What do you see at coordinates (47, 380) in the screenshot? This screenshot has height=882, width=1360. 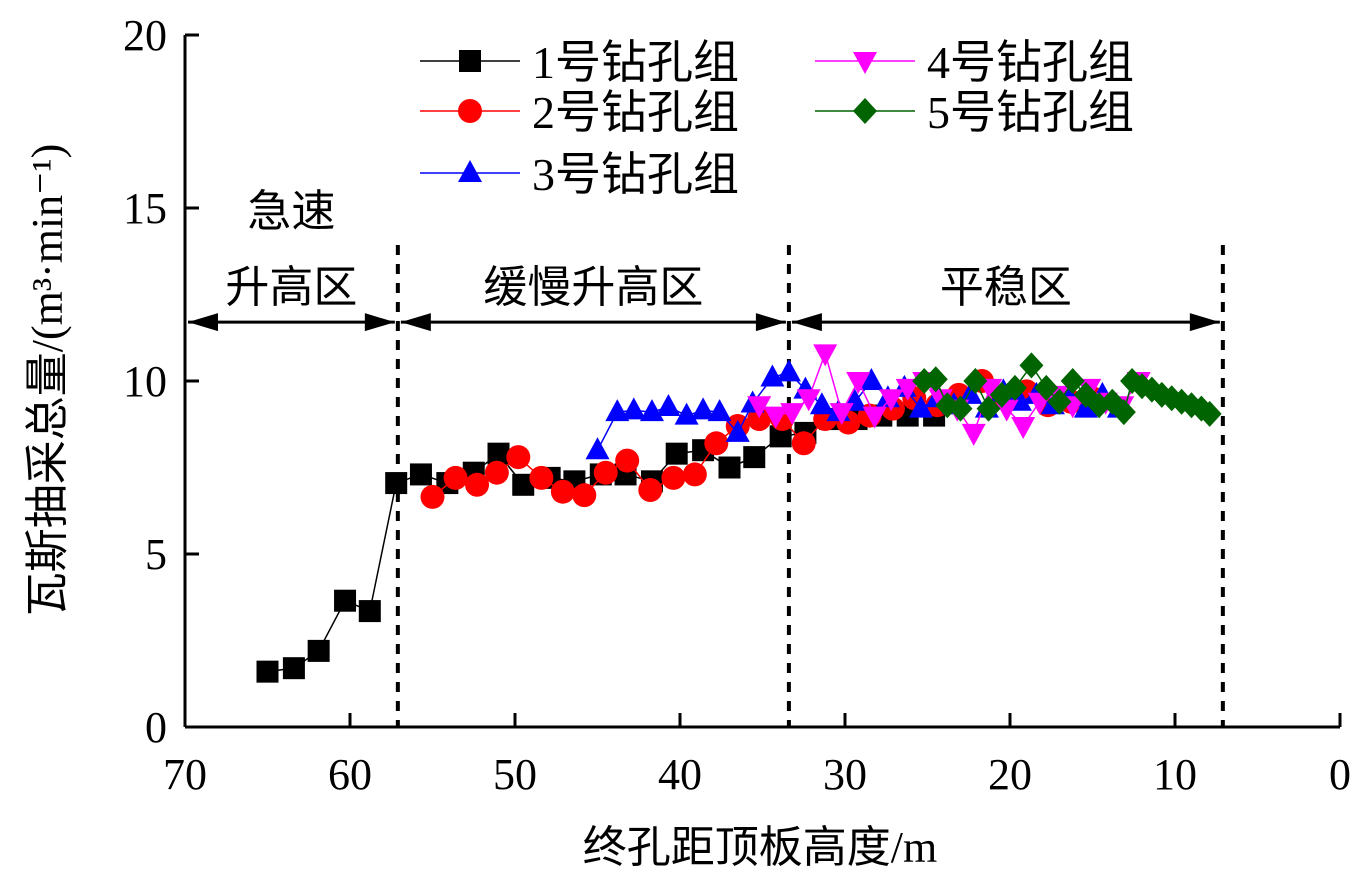 I see `y-axis-label: 瓦斯抽采总量/(m³·min⁻¹)` at bounding box center [47, 380].